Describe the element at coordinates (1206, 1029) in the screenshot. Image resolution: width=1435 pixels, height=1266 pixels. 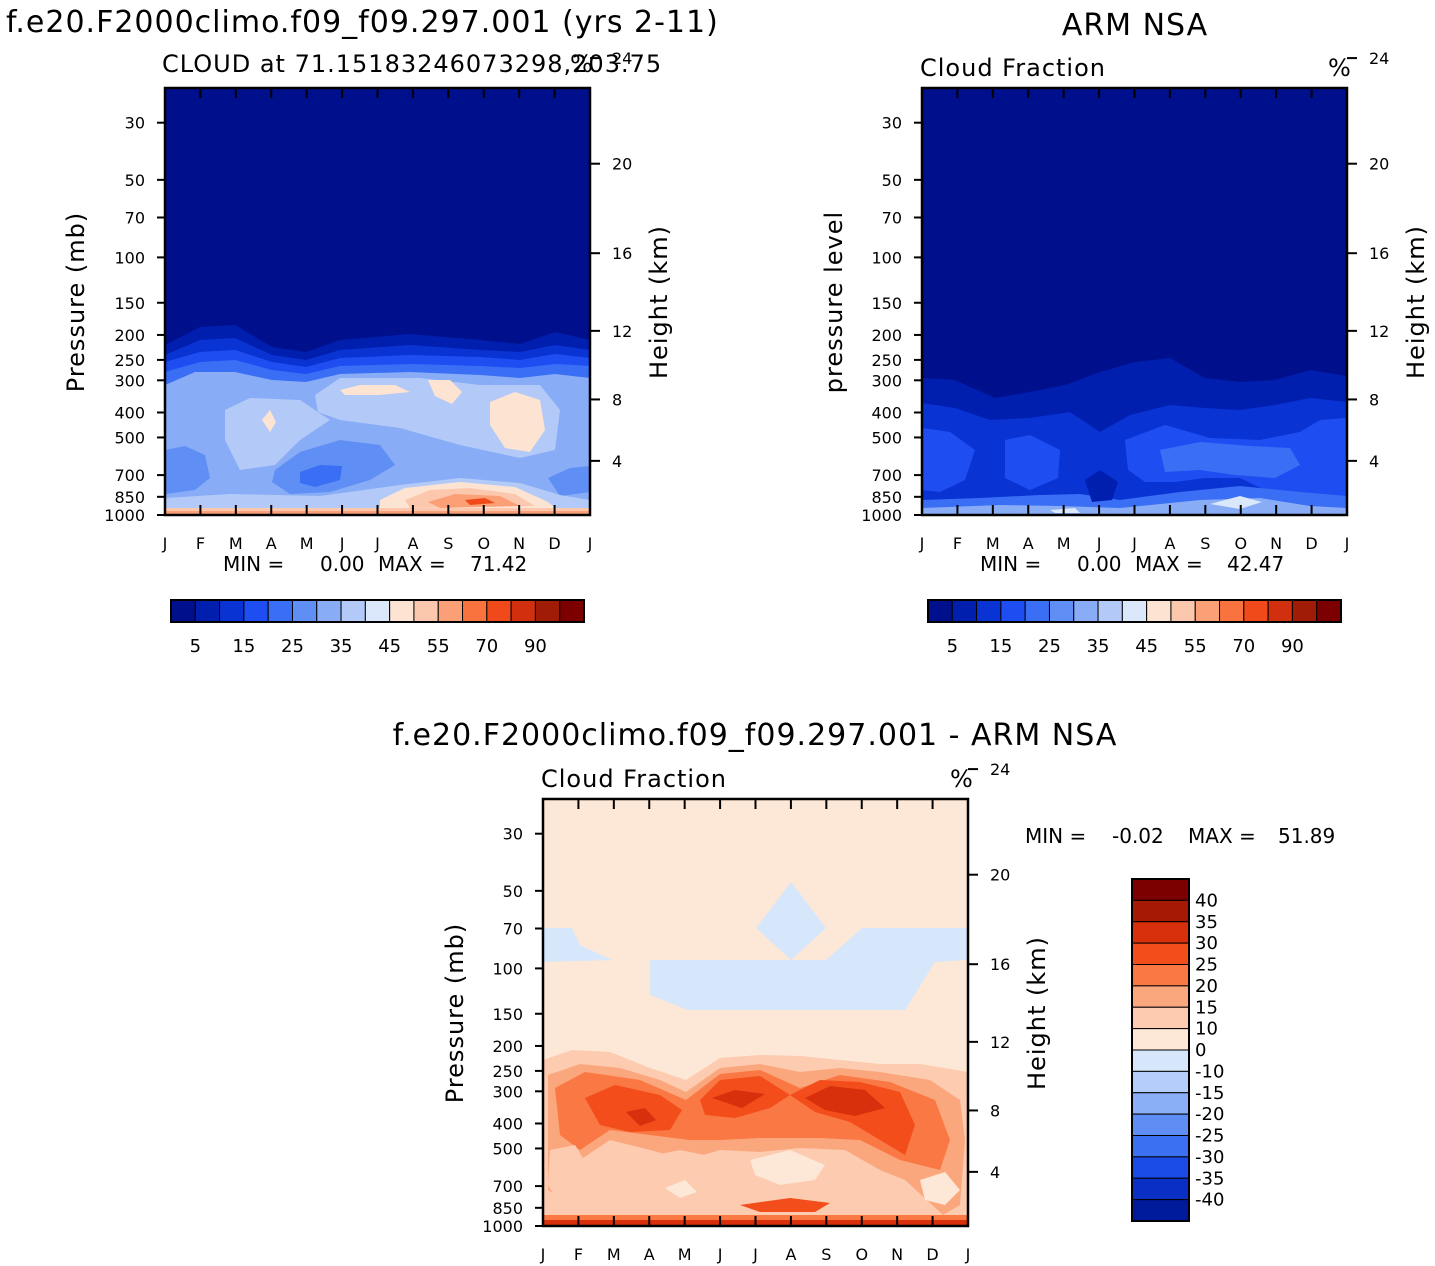
I see `colorbar-label: 10` at that location.